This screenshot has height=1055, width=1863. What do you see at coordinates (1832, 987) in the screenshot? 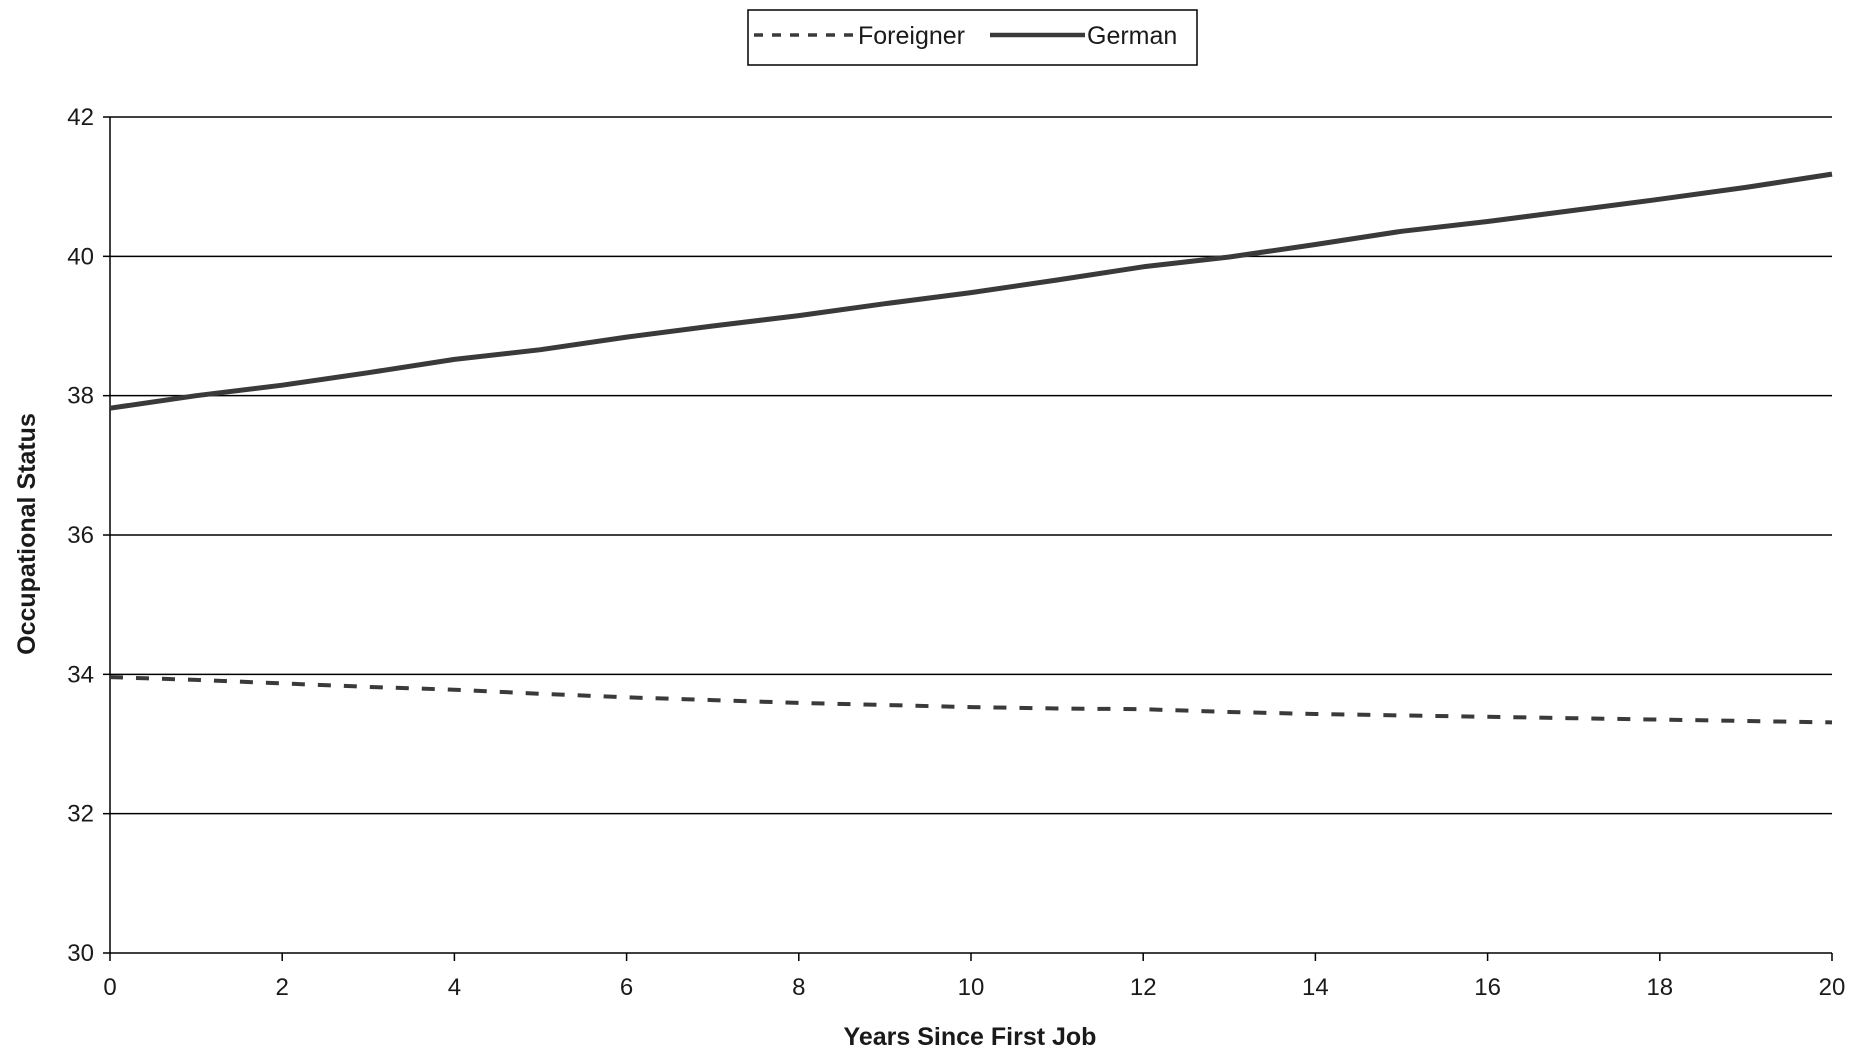
I see `x-tick-label: 20` at bounding box center [1832, 987].